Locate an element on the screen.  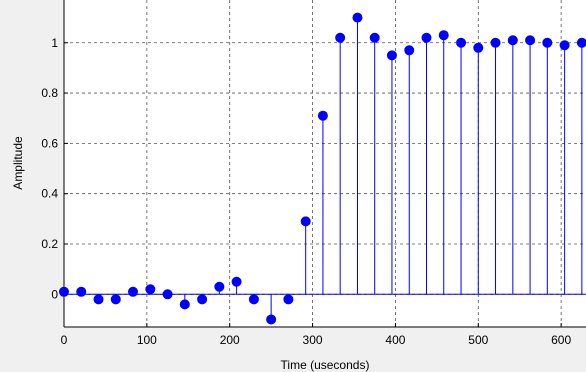
x-tick-label: 100 is located at coordinates (147, 340).